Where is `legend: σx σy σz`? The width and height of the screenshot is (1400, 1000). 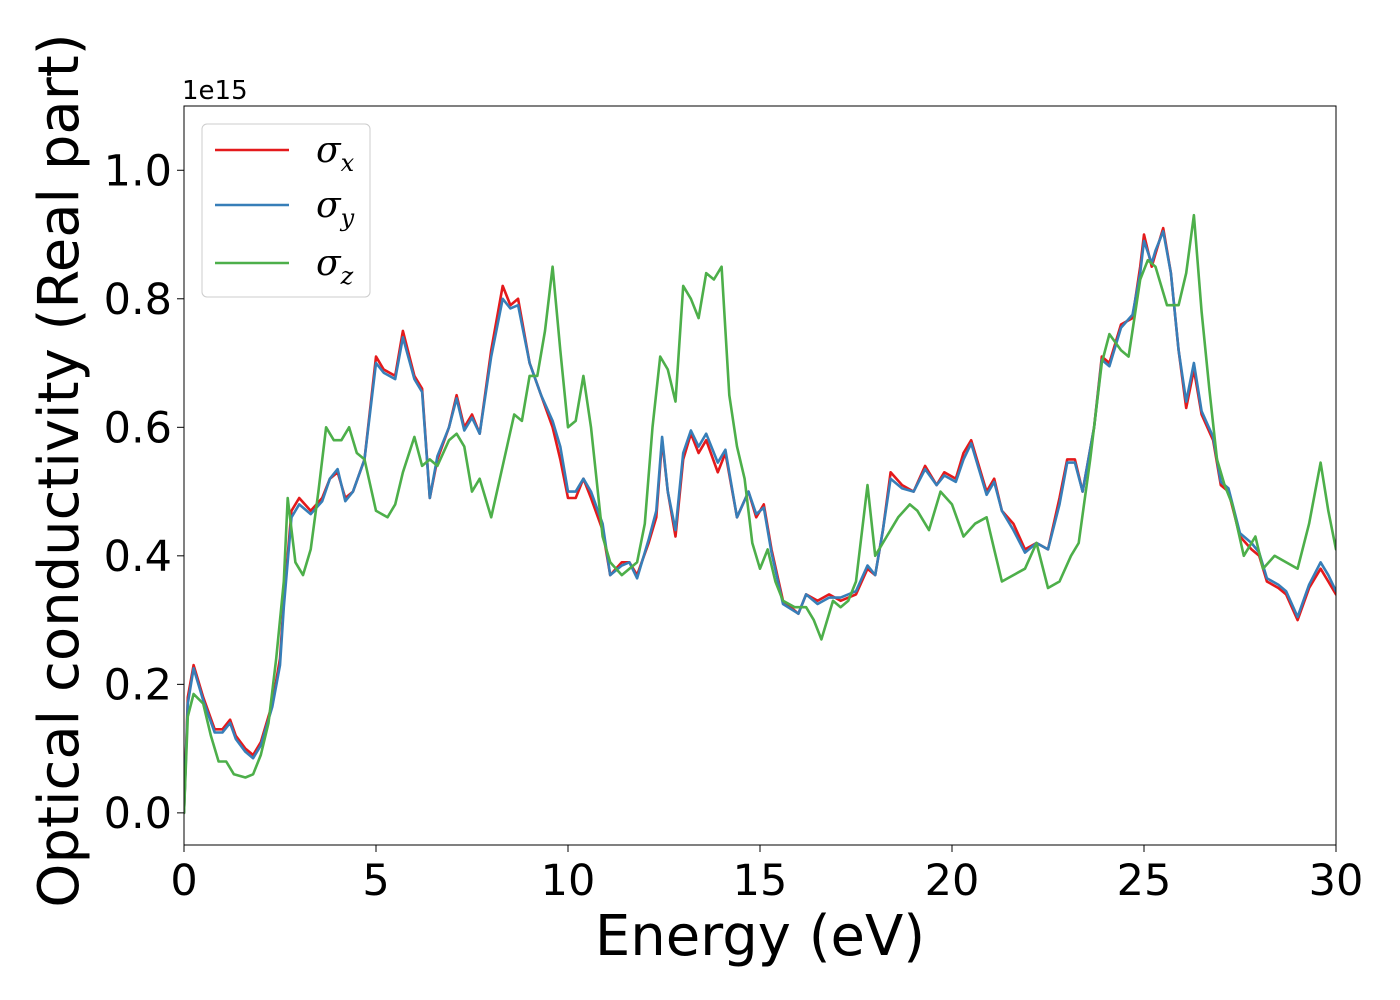 legend: σx σy σz is located at coordinates (286, 210).